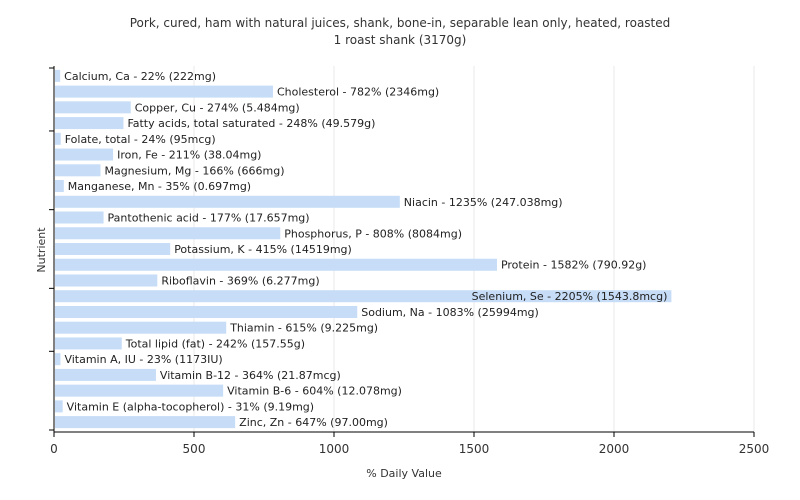  I want to click on bar-label: Potassium, K - 415% (14519mg), so click(263, 249).